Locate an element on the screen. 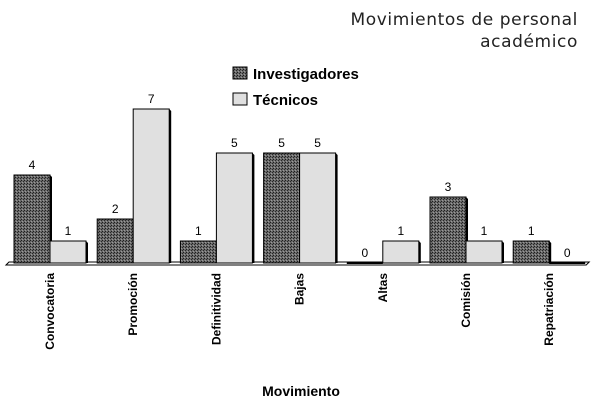 The height and width of the screenshot is (401, 598). x-tick-label-convocatoria: Convocatoria is located at coordinates (50, 311).